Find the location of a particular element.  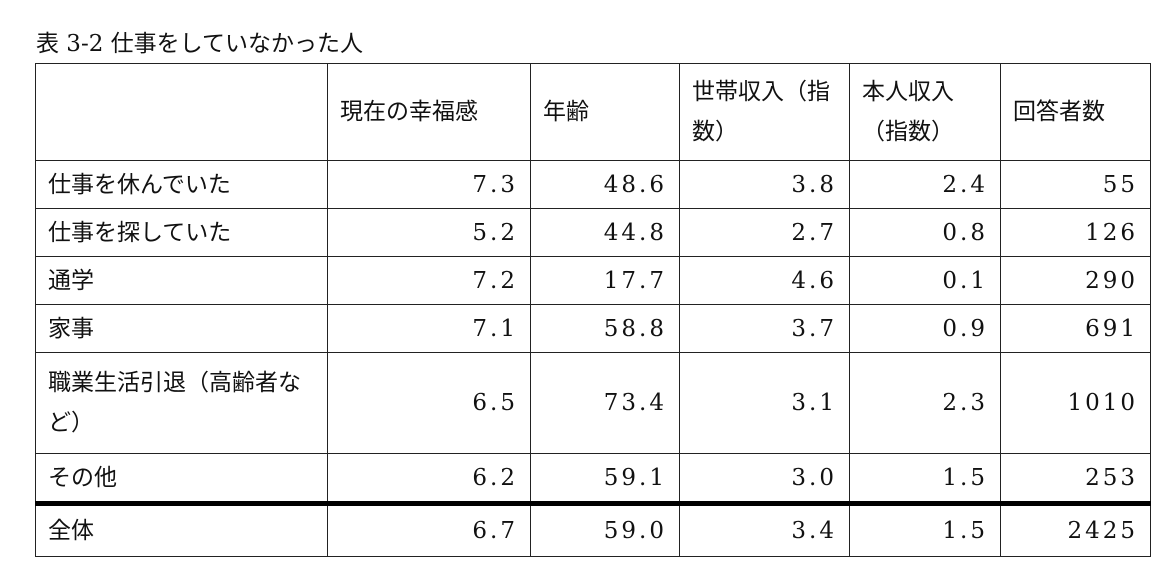

row-label: 全体 is located at coordinates (181, 529).